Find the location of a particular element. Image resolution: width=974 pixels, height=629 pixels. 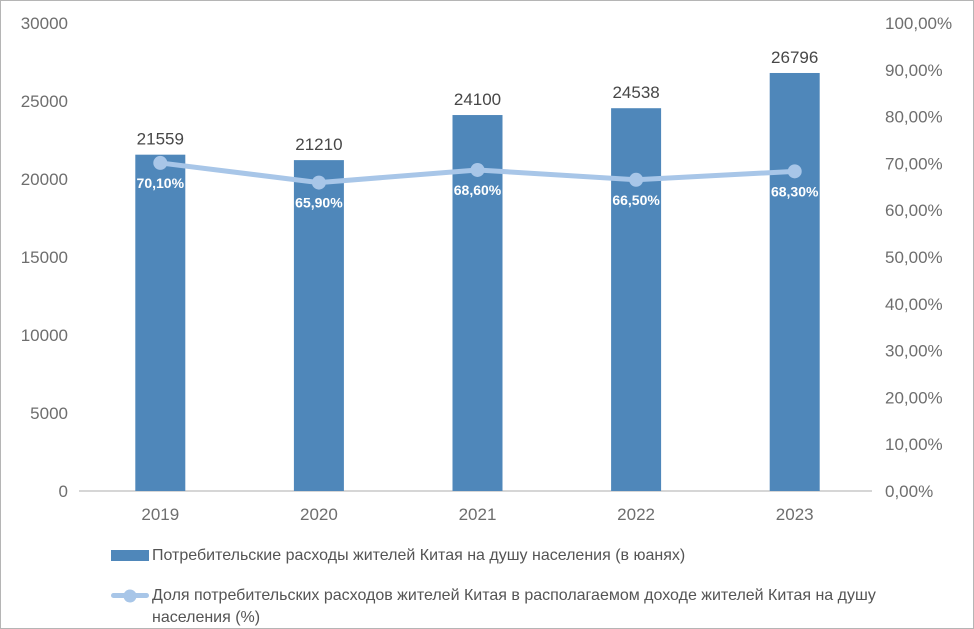

left-axis-tick-label: 10000 is located at coordinates (44, 335).